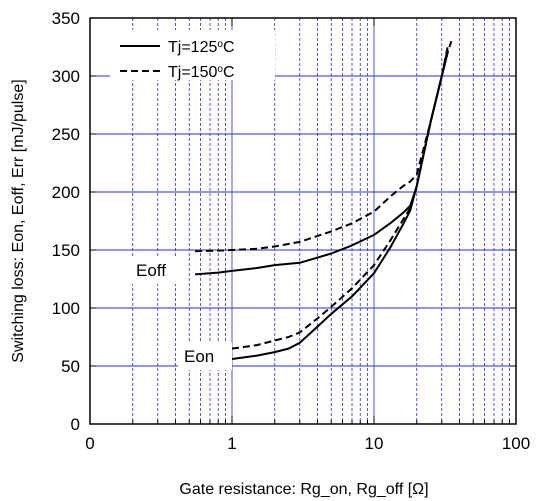  What do you see at coordinates (201, 73) in the screenshot?
I see `legend-entry-dashed: Tj=150oC` at bounding box center [201, 73].